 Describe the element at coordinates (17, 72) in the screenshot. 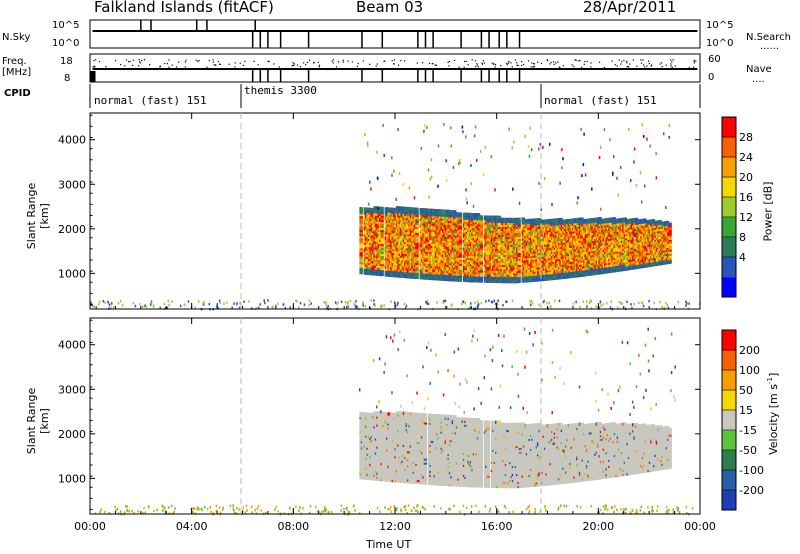

I see `freq-unit: [MHz]` at that location.